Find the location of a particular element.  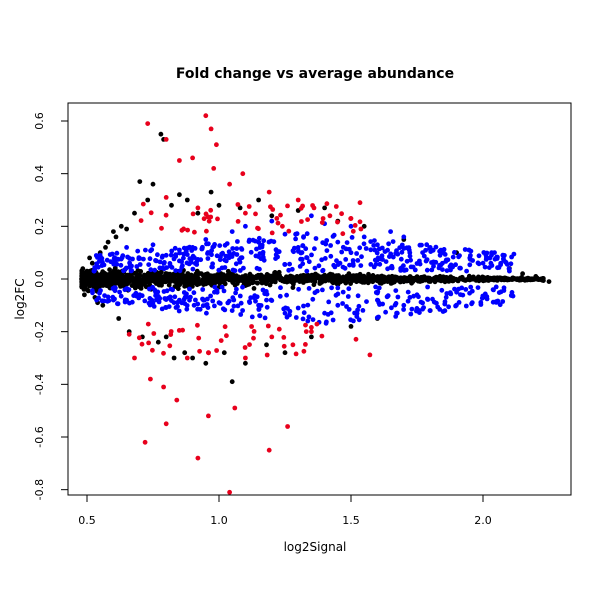

x-tick-label: 0.5 is located at coordinates (87, 520).